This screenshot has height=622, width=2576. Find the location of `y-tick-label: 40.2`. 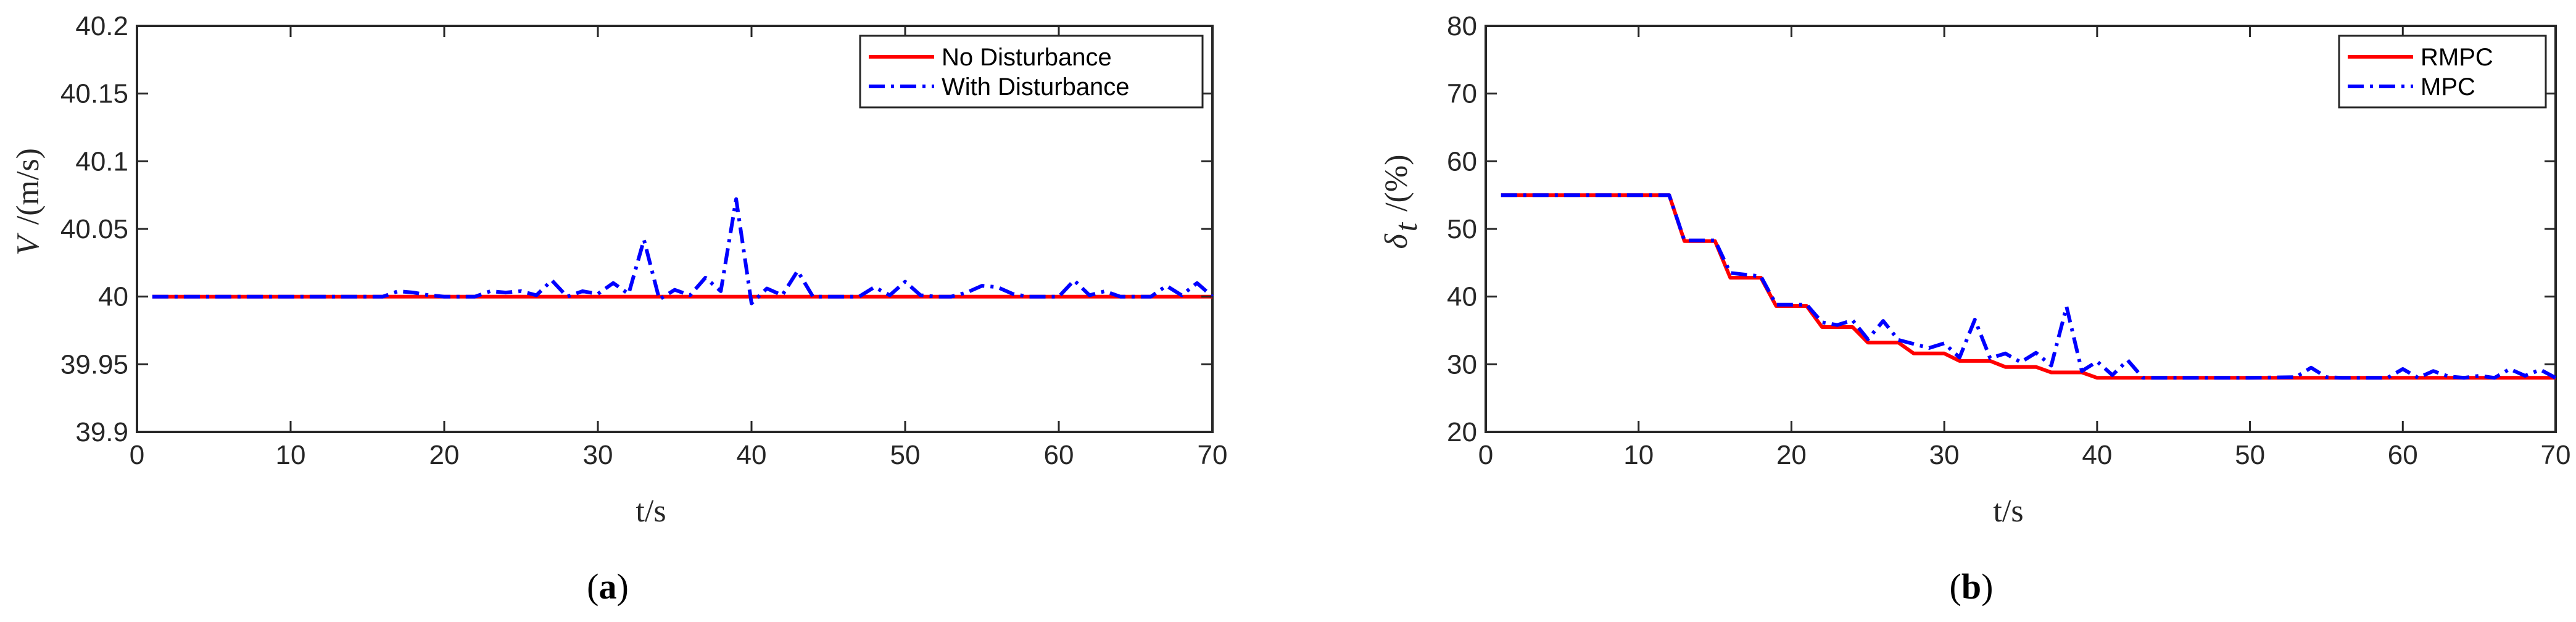

y-tick-label: 40.2 is located at coordinates (102, 26).